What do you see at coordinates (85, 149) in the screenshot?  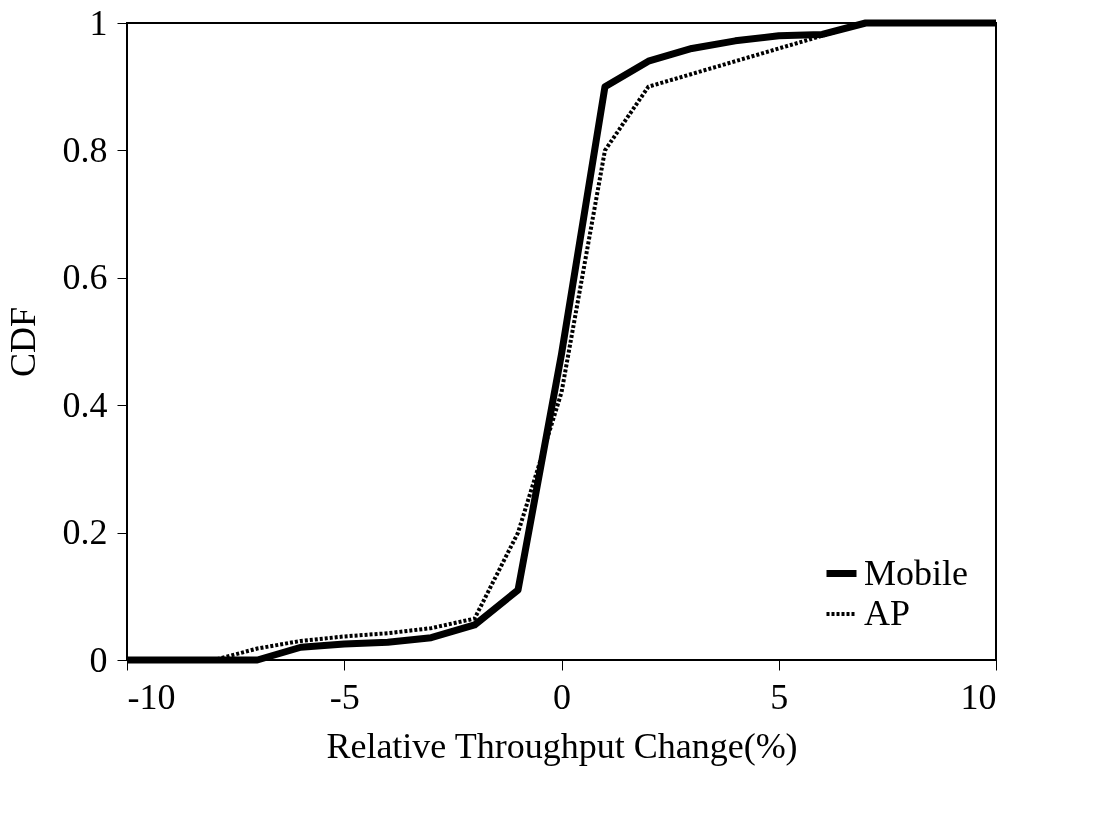 I see `y-tick-label: 0.8` at bounding box center [85, 149].